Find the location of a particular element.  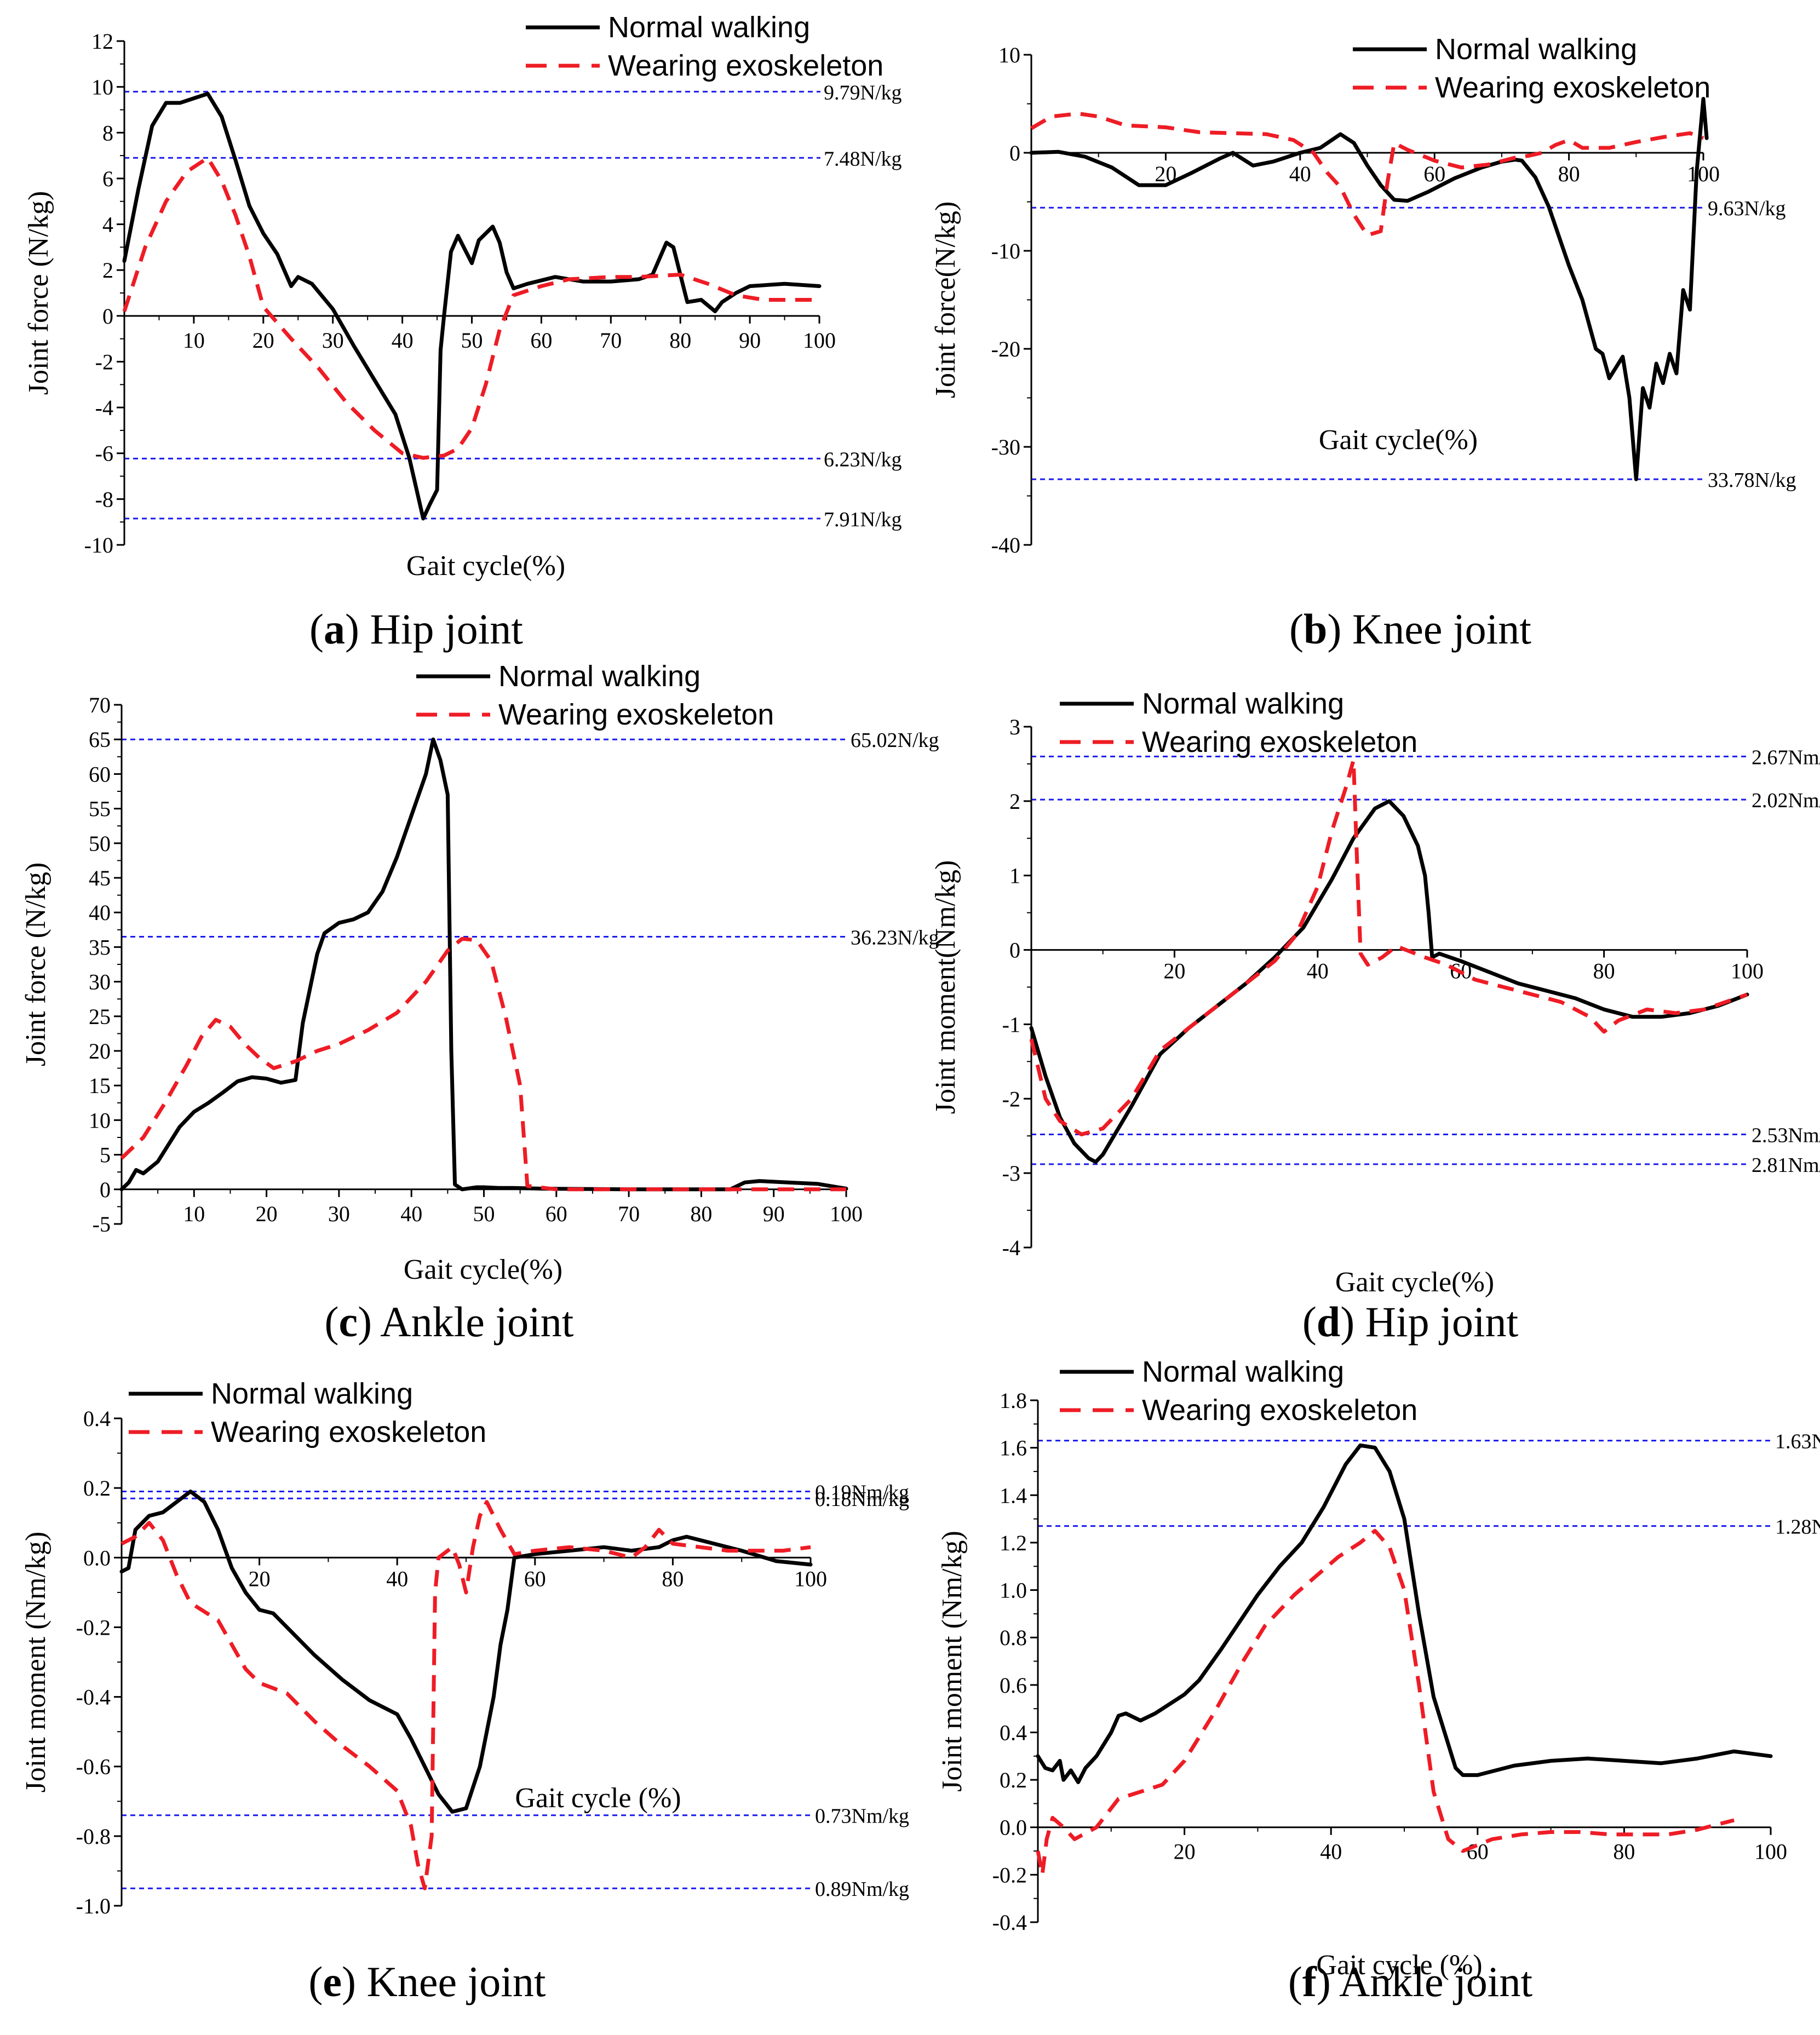

reference-label: 6.23N/kg is located at coordinates (863, 459).